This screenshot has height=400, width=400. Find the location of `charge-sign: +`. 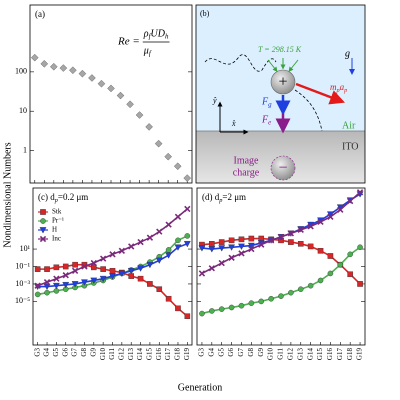

charge-sign: + is located at coordinates (282, 82).